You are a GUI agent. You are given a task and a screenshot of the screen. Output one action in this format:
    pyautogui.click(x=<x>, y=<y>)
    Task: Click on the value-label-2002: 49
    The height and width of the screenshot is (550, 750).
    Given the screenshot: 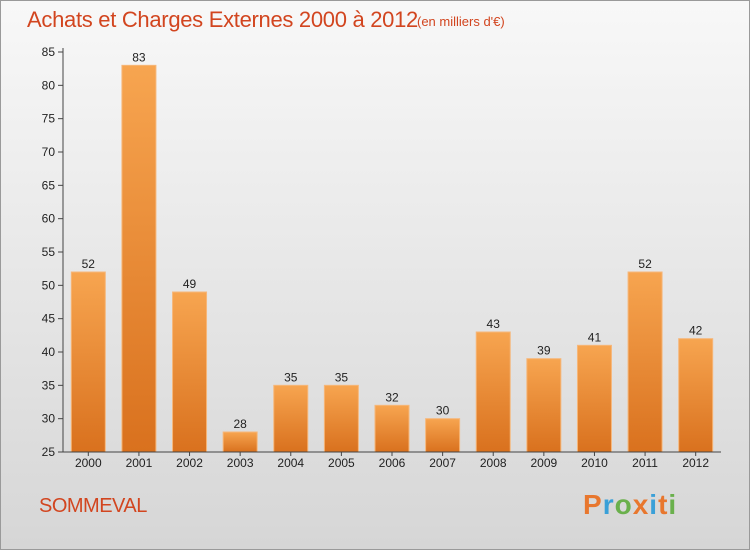 What is the action you would take?
    pyautogui.click(x=190, y=284)
    